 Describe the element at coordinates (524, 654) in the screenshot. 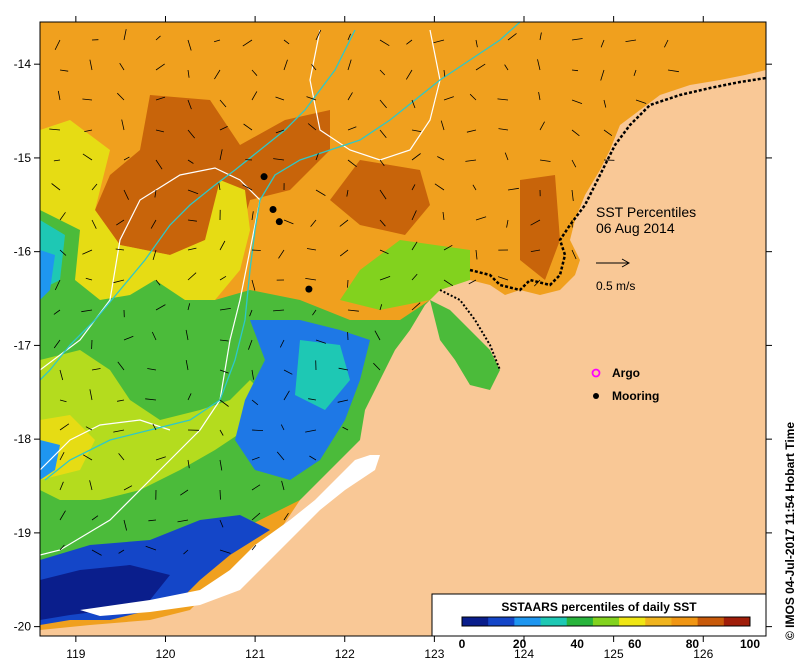

I see `x-tick-label: 124` at that location.